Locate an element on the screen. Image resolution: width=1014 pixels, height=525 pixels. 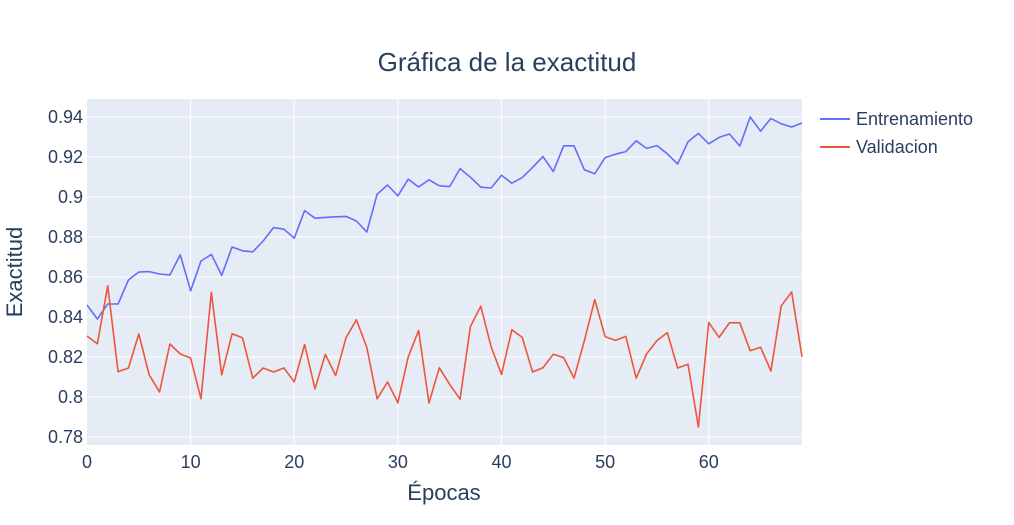
chart-title: Gráfica de la exactitud is located at coordinates (507, 62).